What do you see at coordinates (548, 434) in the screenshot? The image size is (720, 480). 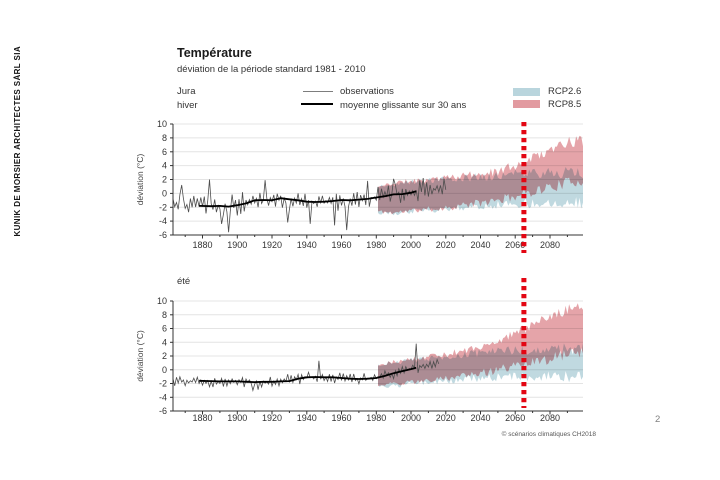 I see `copyright-credit: © scénarios climatiques CH2018` at bounding box center [548, 434].